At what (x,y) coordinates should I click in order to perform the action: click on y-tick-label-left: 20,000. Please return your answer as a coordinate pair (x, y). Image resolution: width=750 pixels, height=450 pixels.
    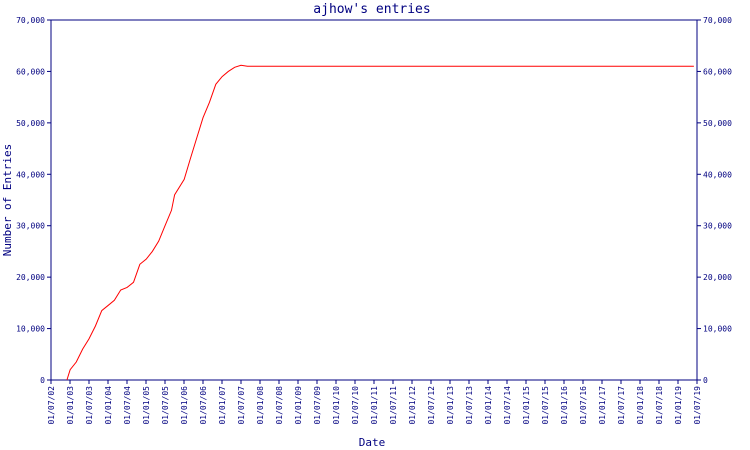
    Looking at the image, I should click on (30, 277).